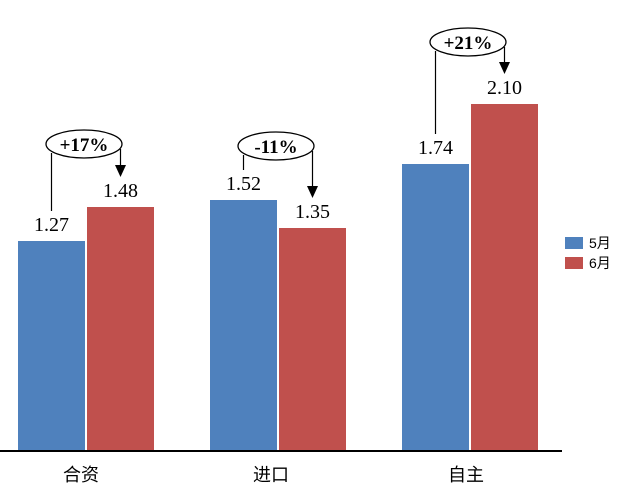 The width and height of the screenshot is (629, 499). What do you see at coordinates (600, 243) in the screenshot?
I see `legend-label: 5月` at bounding box center [600, 243].